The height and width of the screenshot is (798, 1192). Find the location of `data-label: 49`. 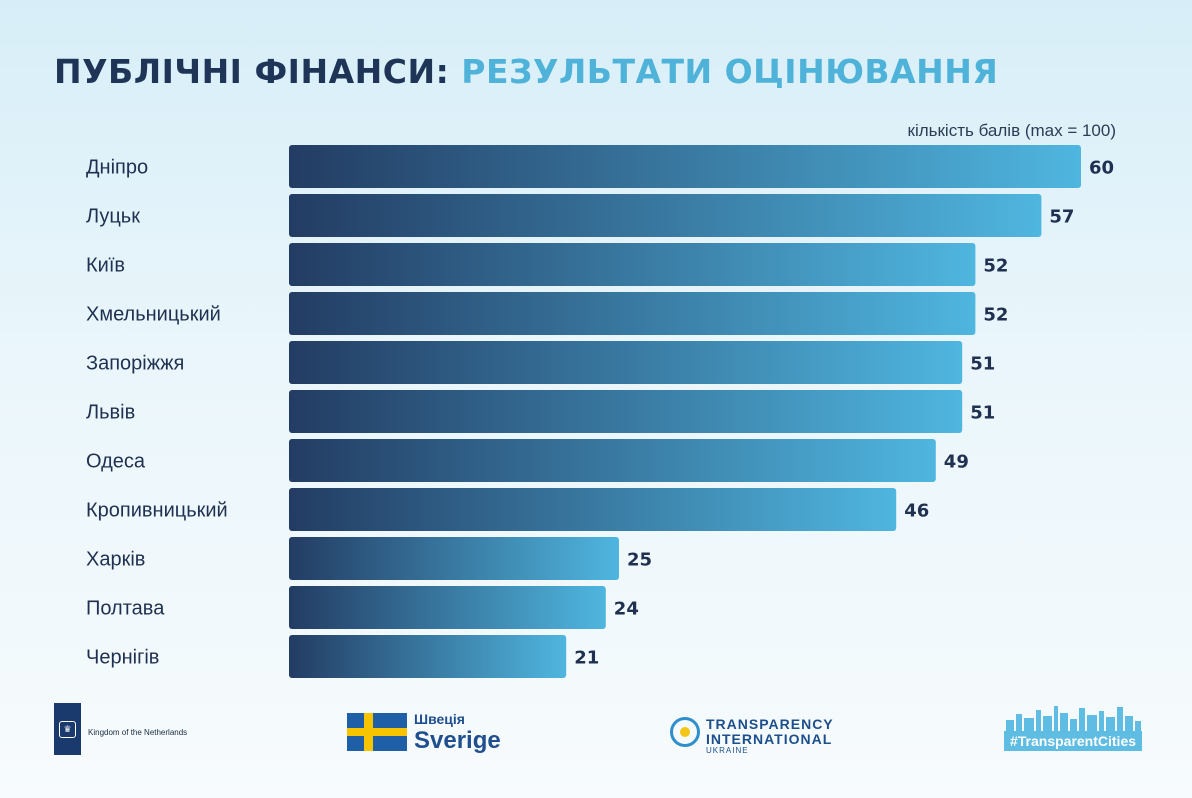

data-label: 49 is located at coordinates (956, 462).